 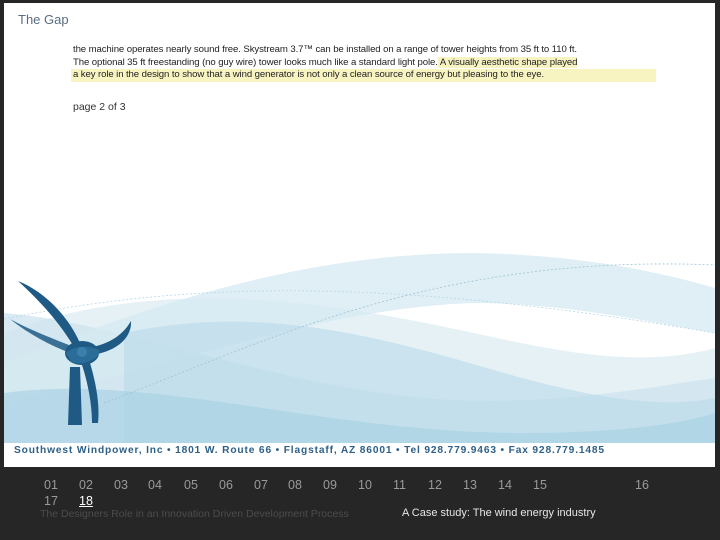 What do you see at coordinates (365, 485) in the screenshot?
I see `nav-link-10: 10` at bounding box center [365, 485].